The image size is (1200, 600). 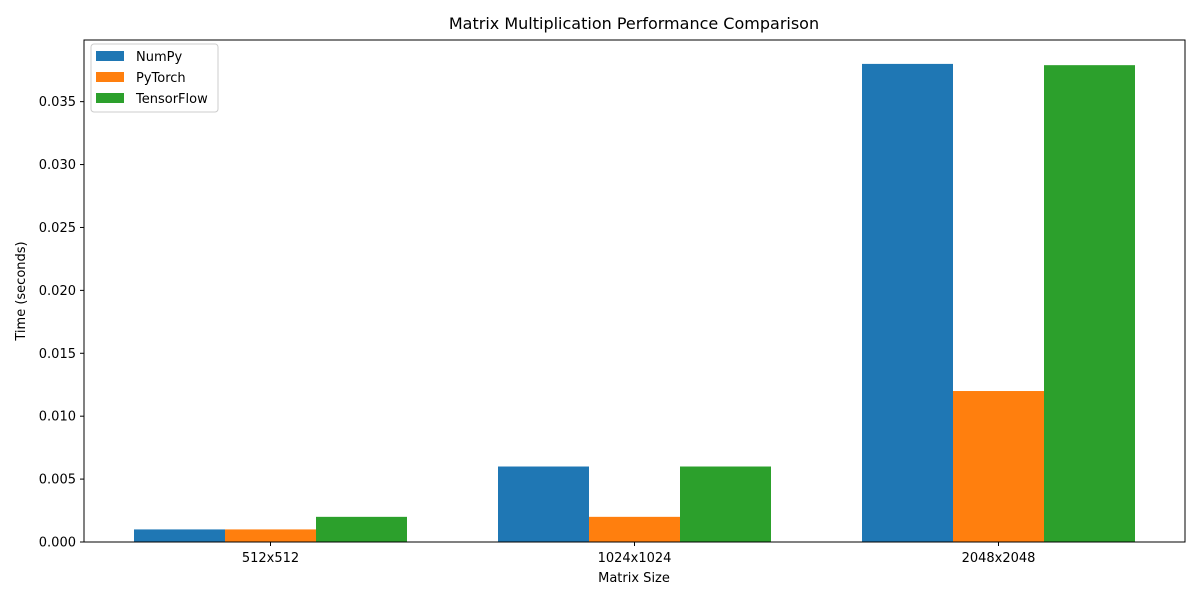 I want to click on x-tick-label: 1024x1024, so click(x=635, y=558).